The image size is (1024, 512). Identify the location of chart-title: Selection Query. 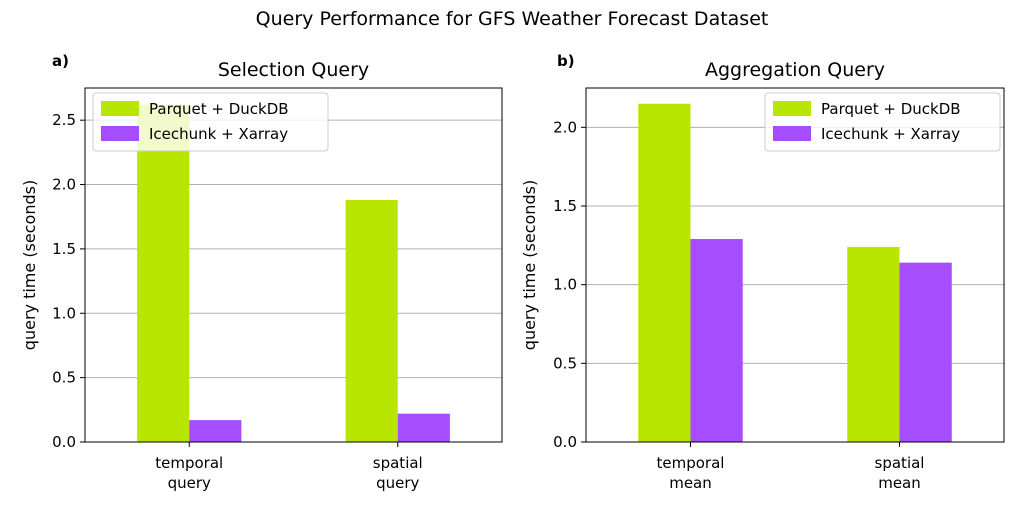
(293, 70).